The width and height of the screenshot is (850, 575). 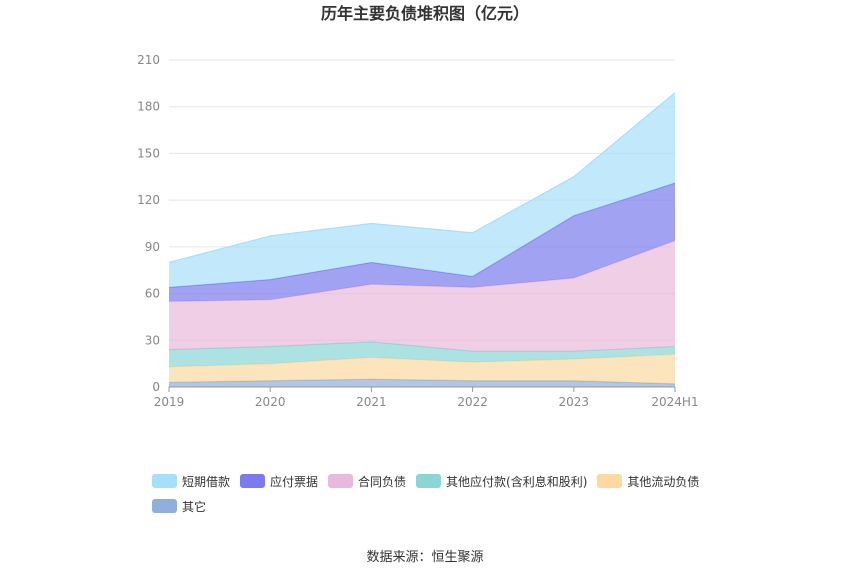 I want to click on legend: 短期借款 应付票据 合同负债 其他应付款(含利息和股利) 其他流动负债其它, so click(x=452, y=497).